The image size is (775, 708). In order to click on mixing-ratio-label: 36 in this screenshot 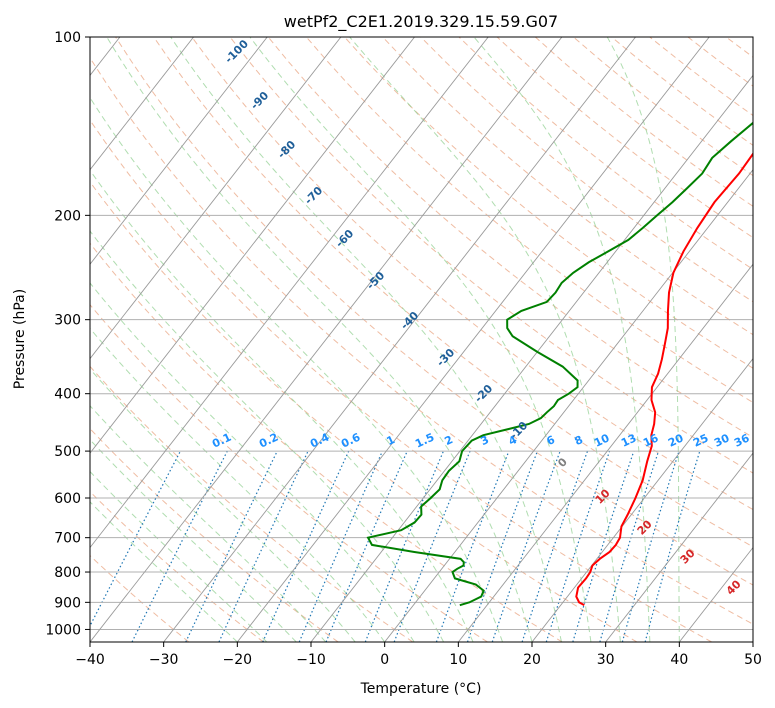, I will do `click(742, 440)`.